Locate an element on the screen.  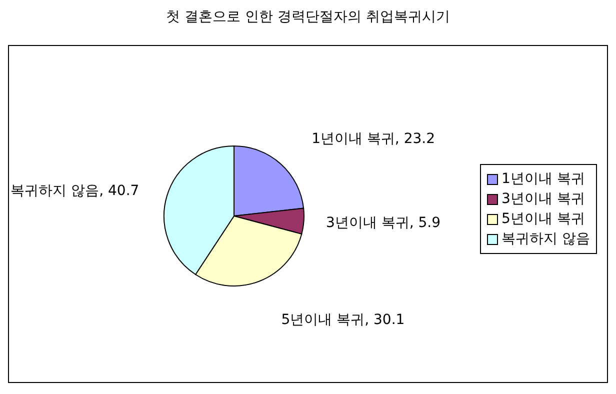
data-label: 복귀하지 않음, 40.7 is located at coordinates (75, 191).